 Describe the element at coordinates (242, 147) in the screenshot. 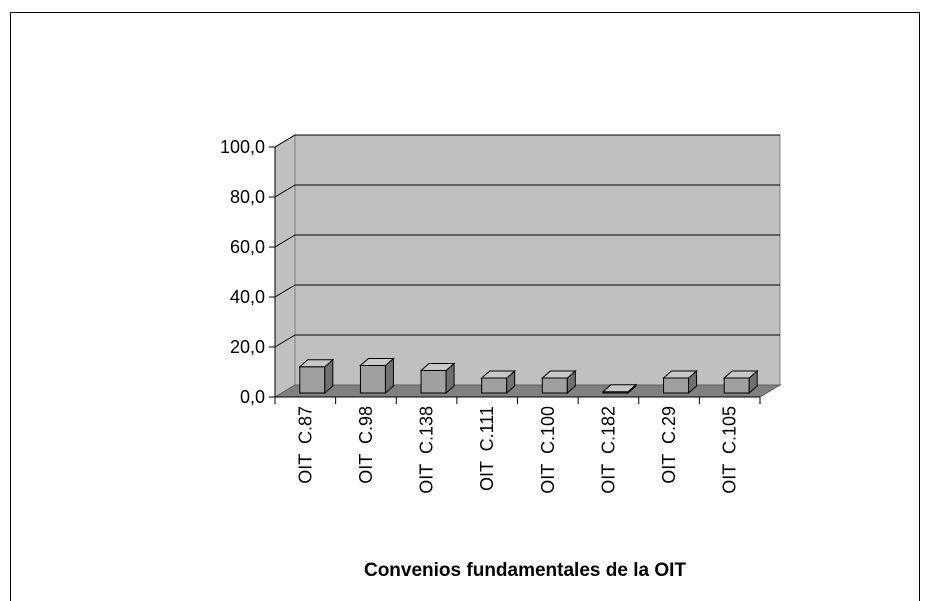

I see `y-tick-label: 100,0` at that location.